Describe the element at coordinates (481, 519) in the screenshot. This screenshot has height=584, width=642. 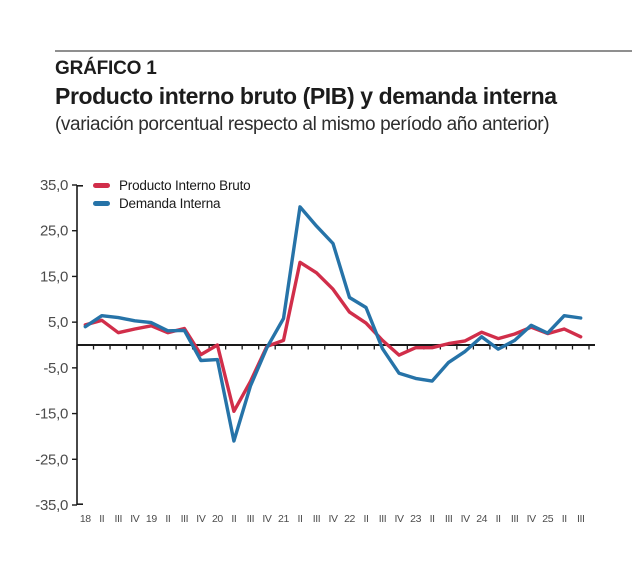
I see `x-axis-label: 24` at that location.